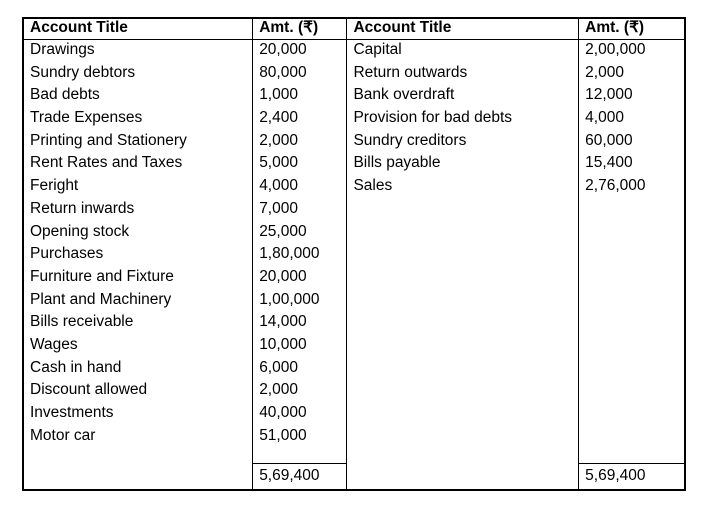 This screenshot has width=712, height=507. What do you see at coordinates (138, 209) in the screenshot?
I see `debit-account-title: Return inwards` at bounding box center [138, 209].